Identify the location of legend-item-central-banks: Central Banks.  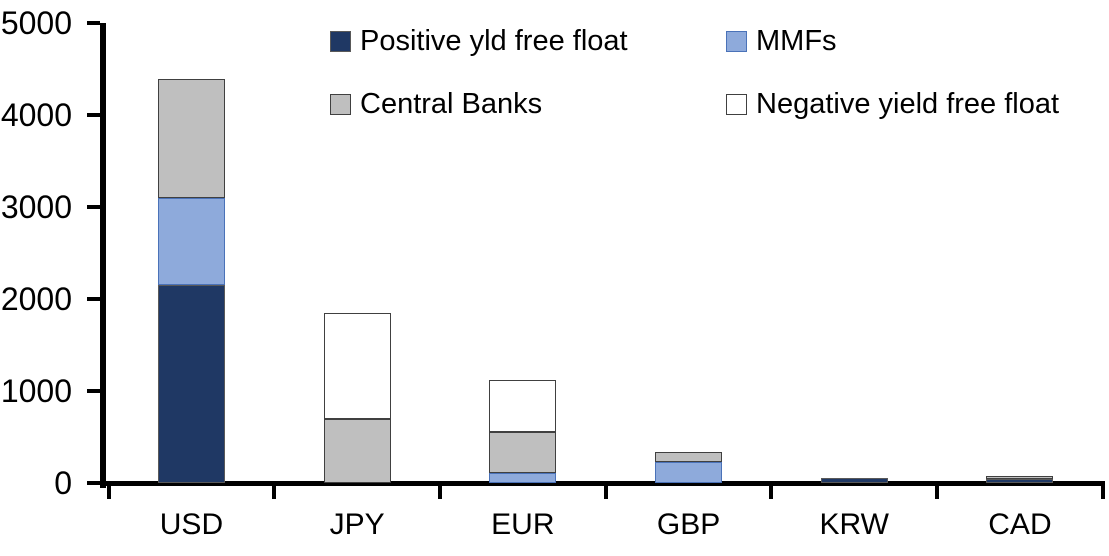
(436, 104).